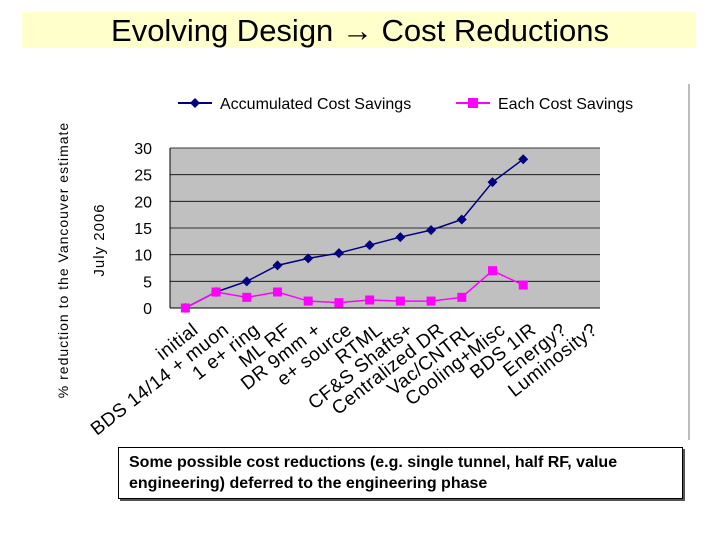 The width and height of the screenshot is (720, 540). I want to click on y-tick-label: 20, so click(143, 202).